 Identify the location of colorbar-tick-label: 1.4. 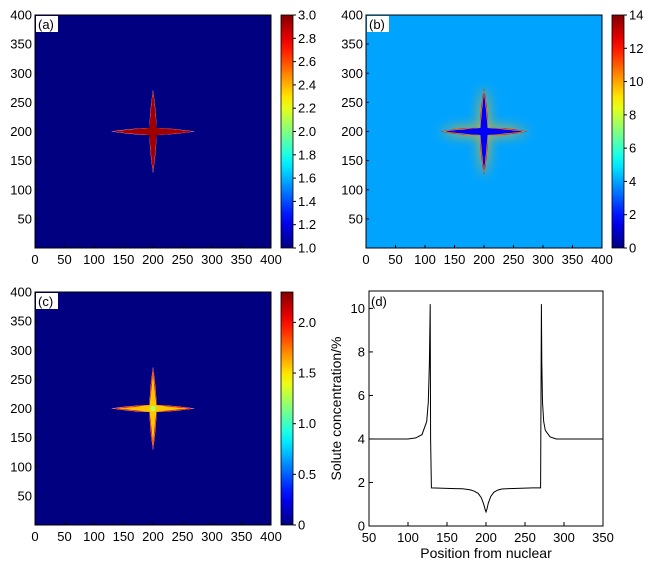
(307, 201).